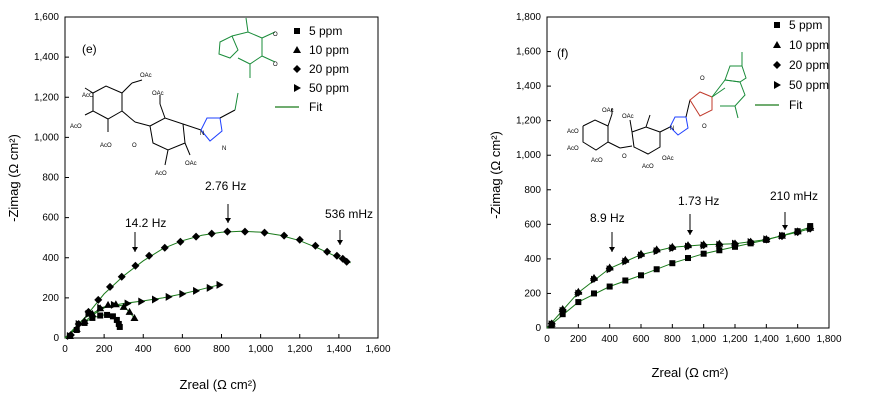  Describe the element at coordinates (528, 86) in the screenshot. I see `y-tick-label: 1,400` at that location.